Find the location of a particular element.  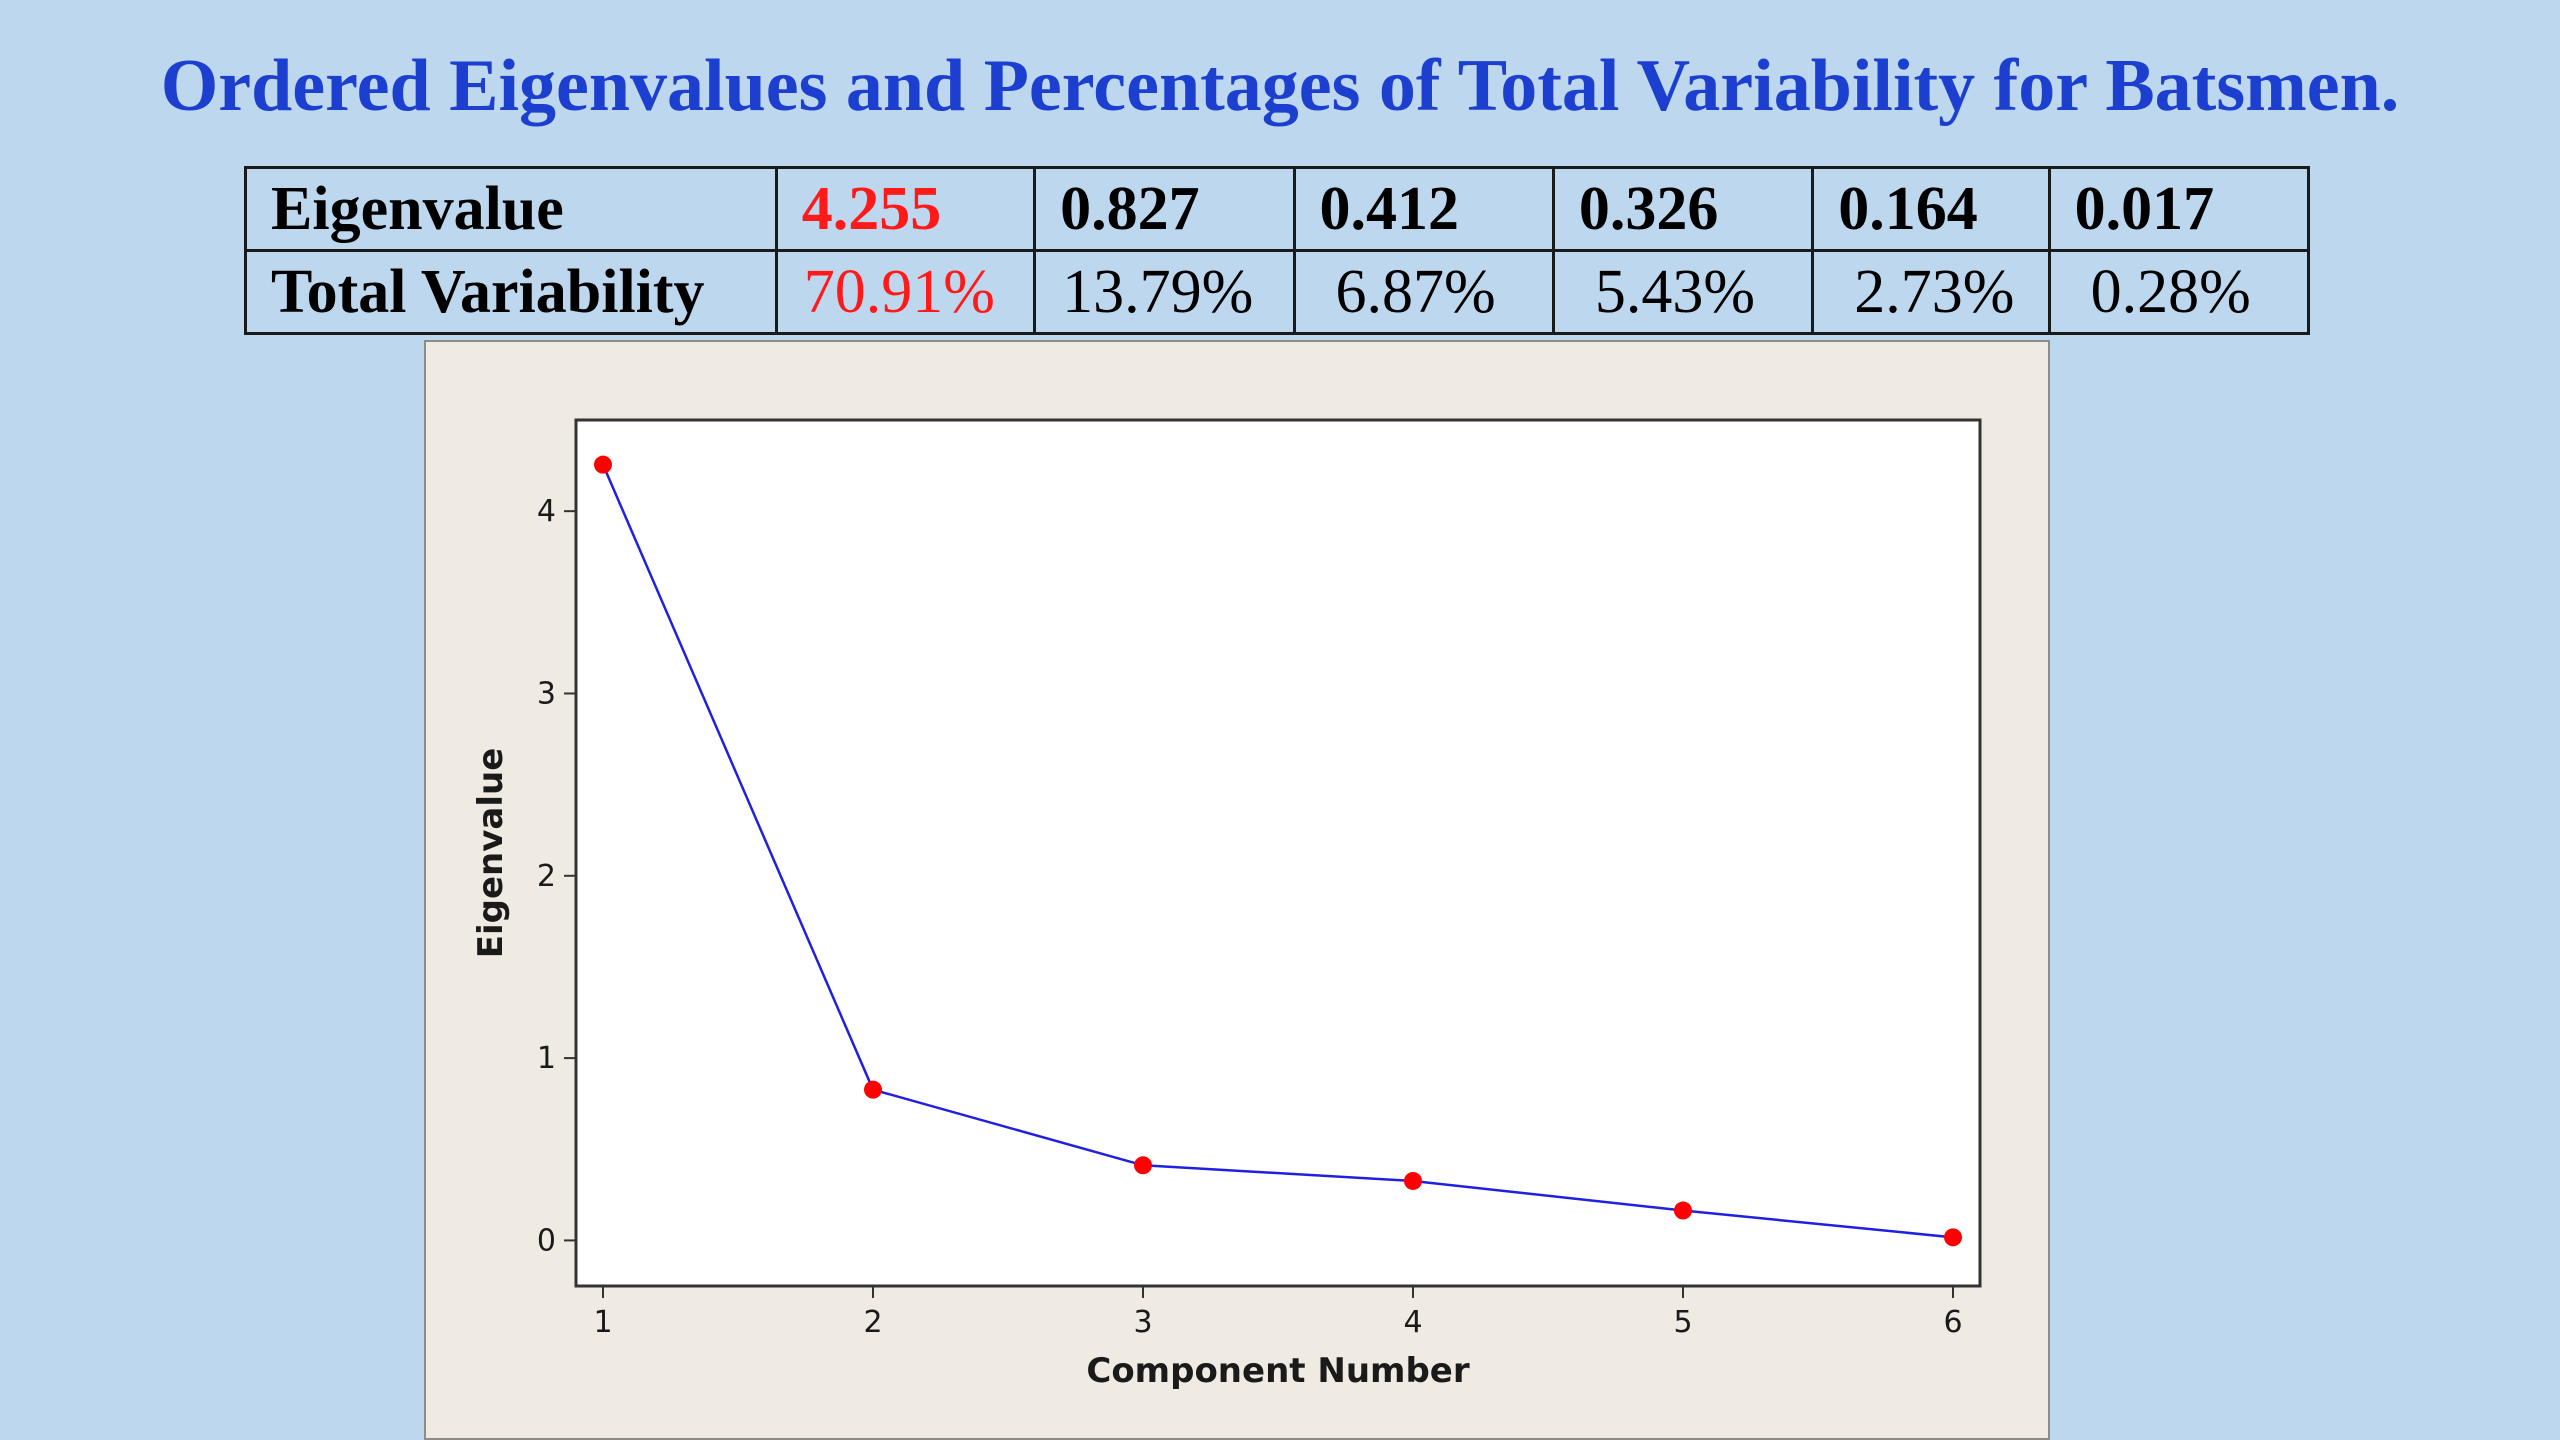

x-tick-label: 5 is located at coordinates (1682, 1322).